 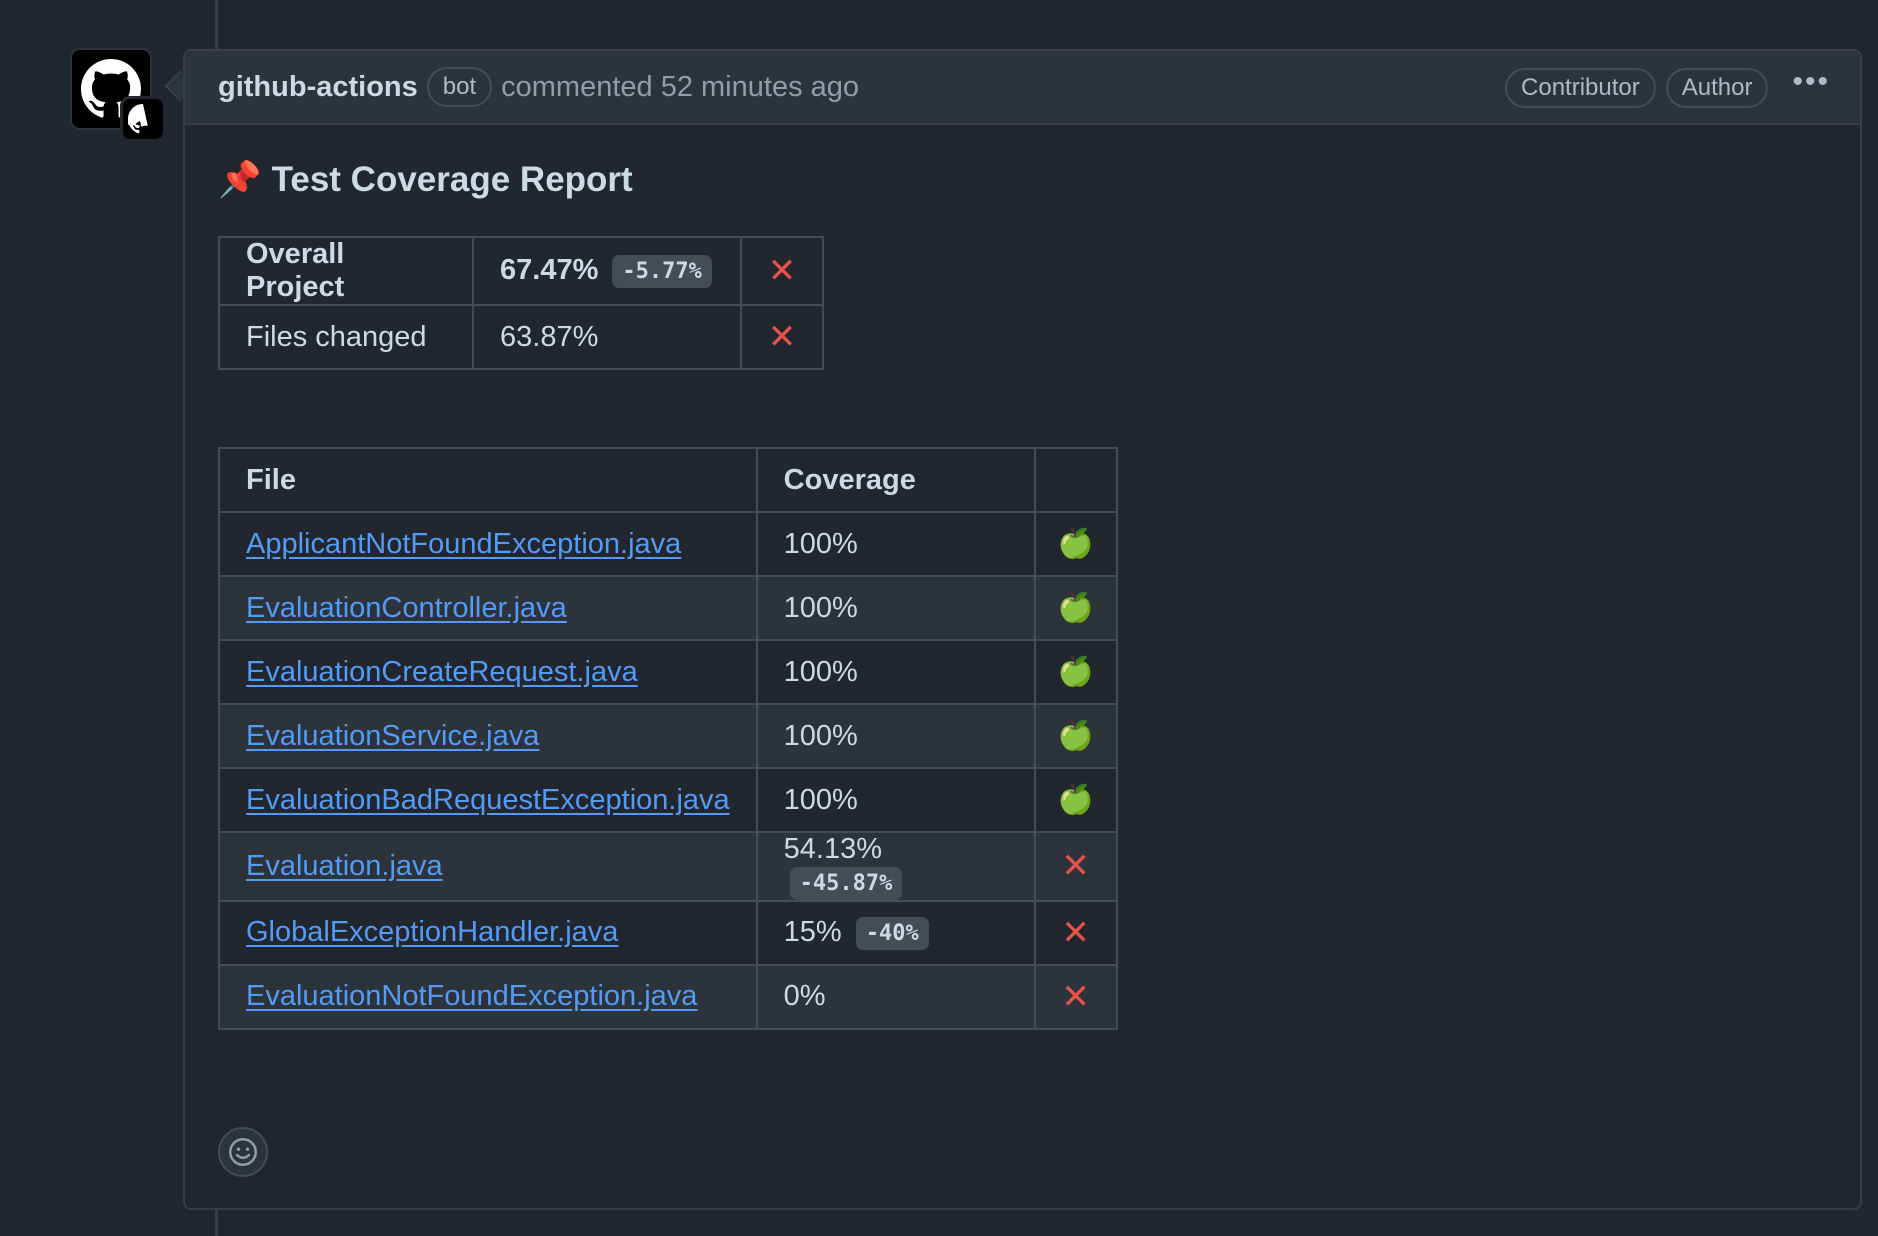 I want to click on file-cell: GlobalExceptionHandler.java, so click(x=488, y=932).